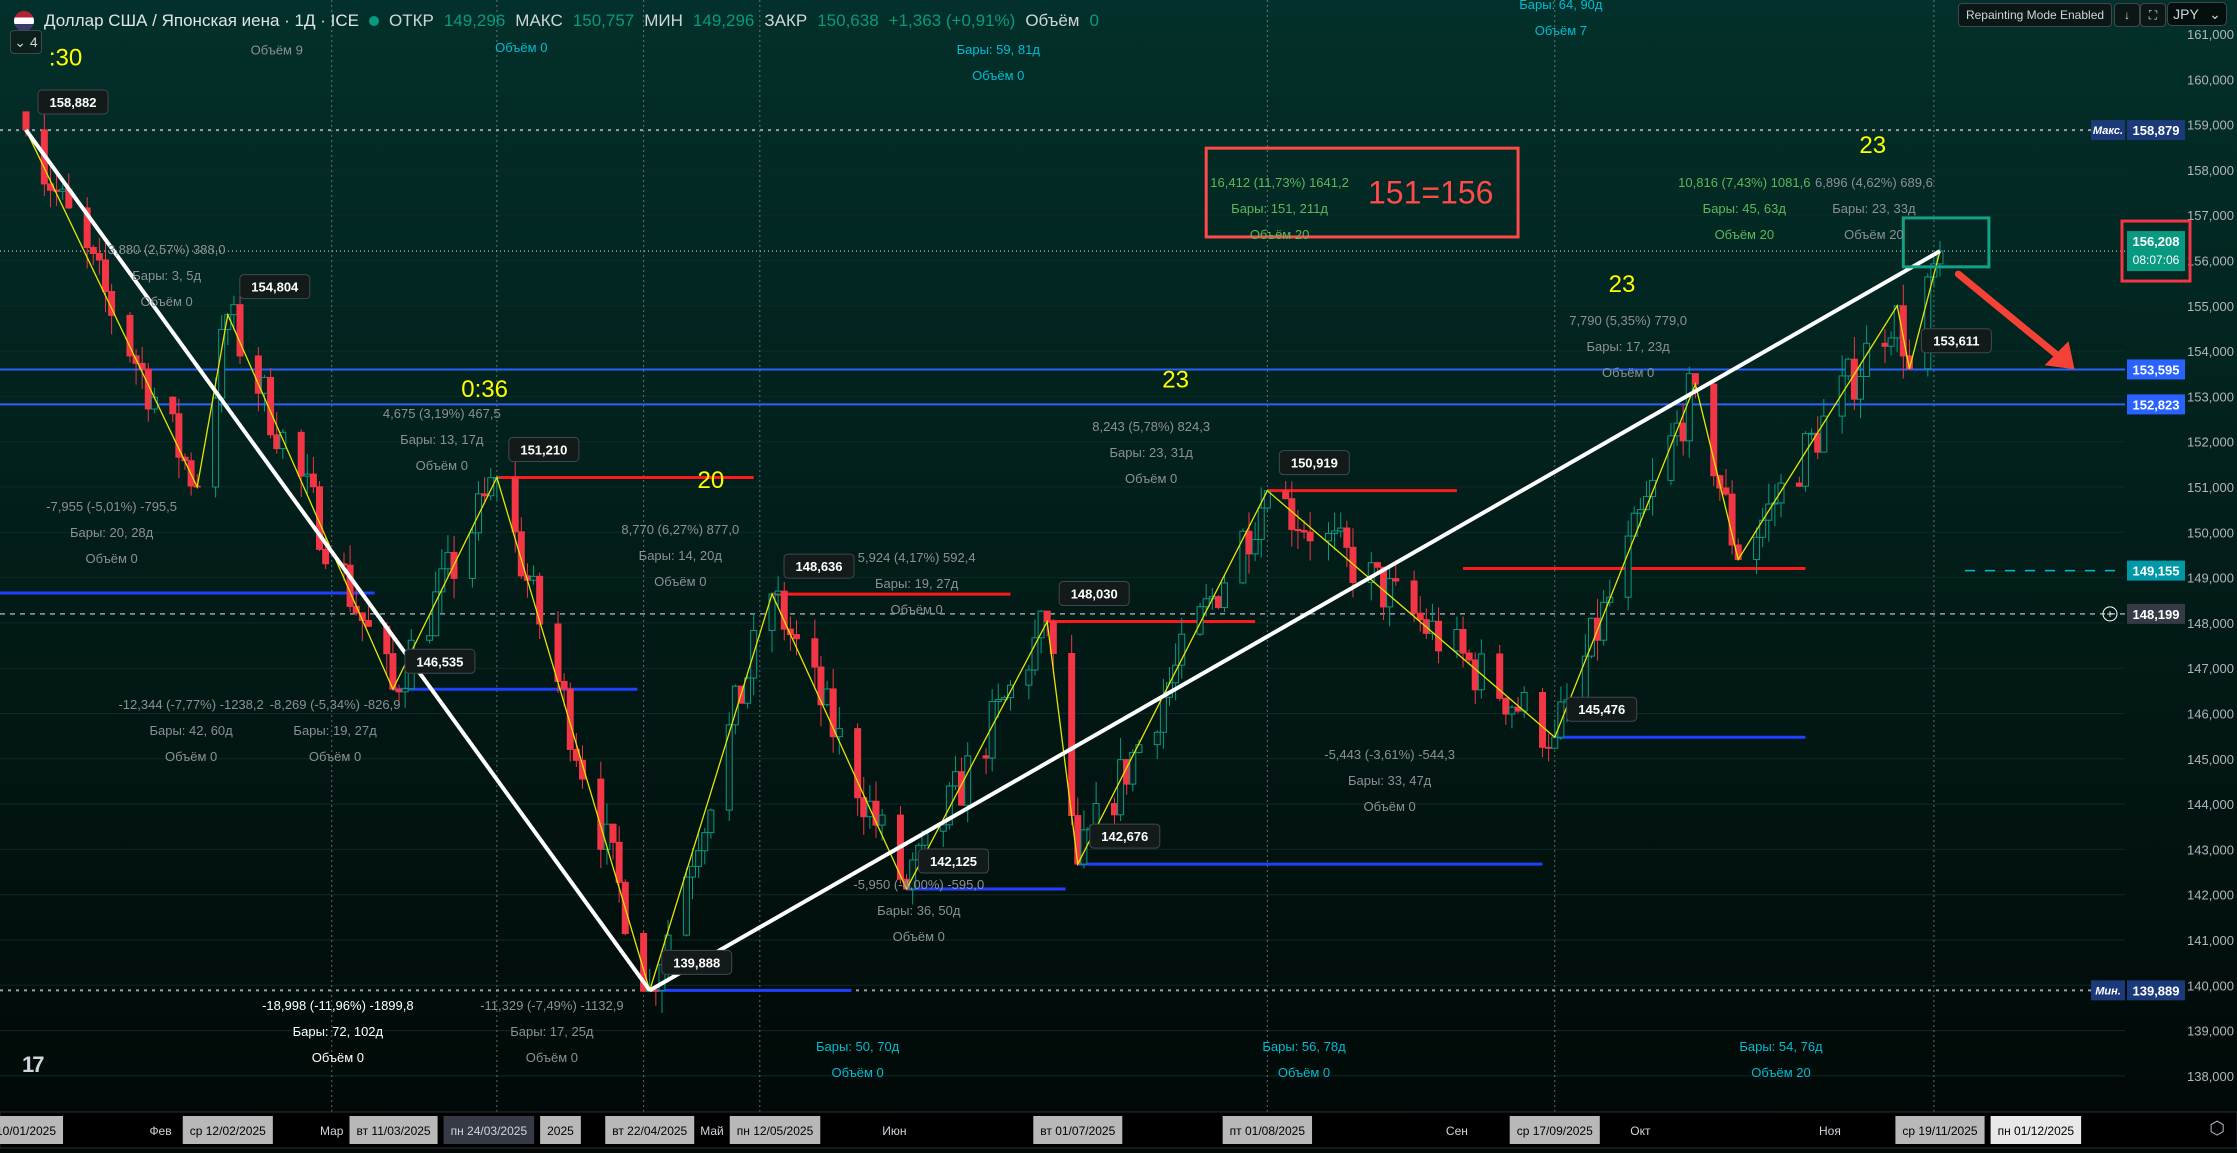 The image size is (2237, 1153). I want to click on measurement-label: Бары: 56, 78д, so click(1304, 1046).